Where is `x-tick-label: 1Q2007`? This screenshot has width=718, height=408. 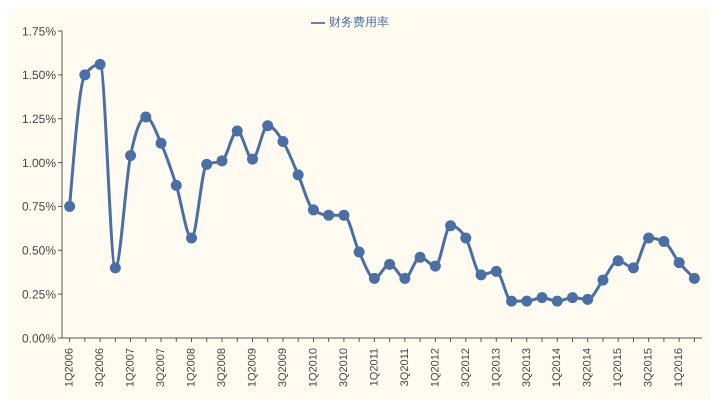 x-tick-label: 1Q2007 is located at coordinates (130, 368).